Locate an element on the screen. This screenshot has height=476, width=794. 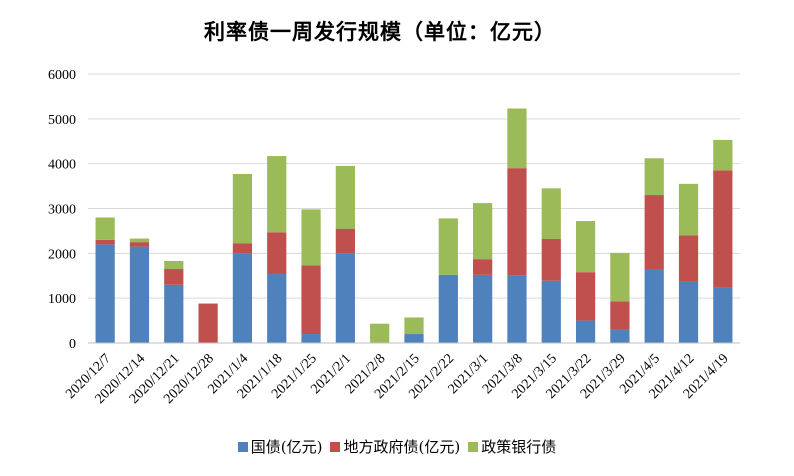
y-tick-label: 1000 is located at coordinates (62, 299).